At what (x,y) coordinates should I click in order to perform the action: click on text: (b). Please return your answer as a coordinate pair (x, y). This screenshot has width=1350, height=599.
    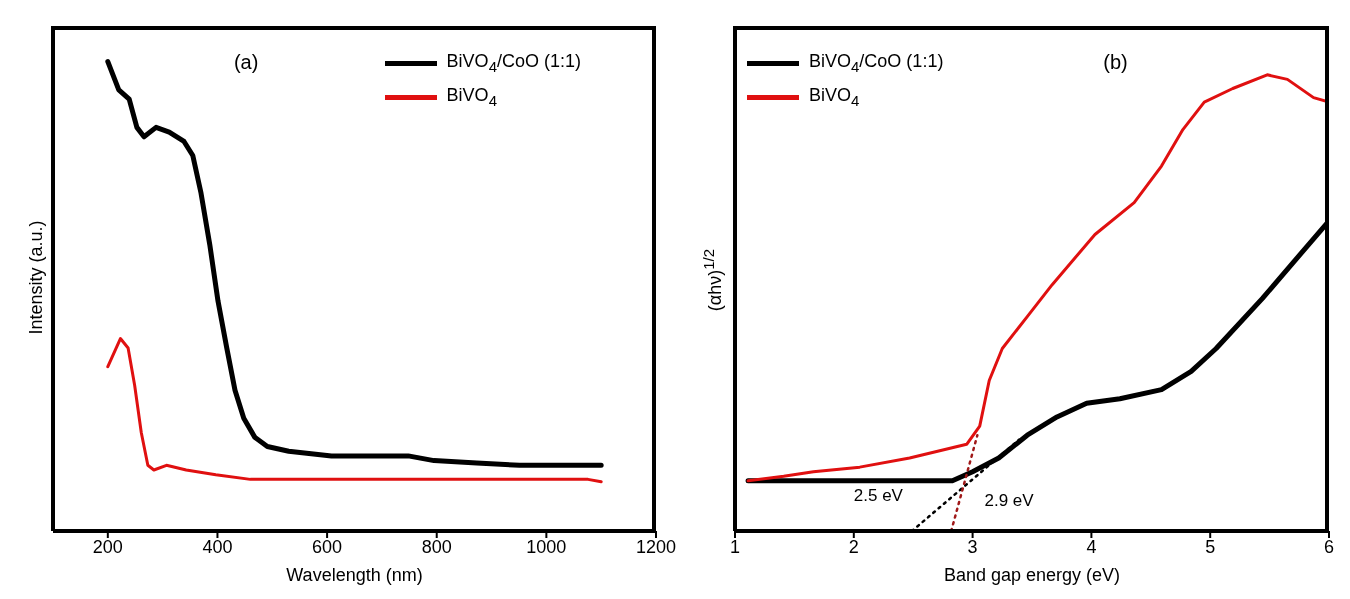
    Looking at the image, I should click on (1115, 63).